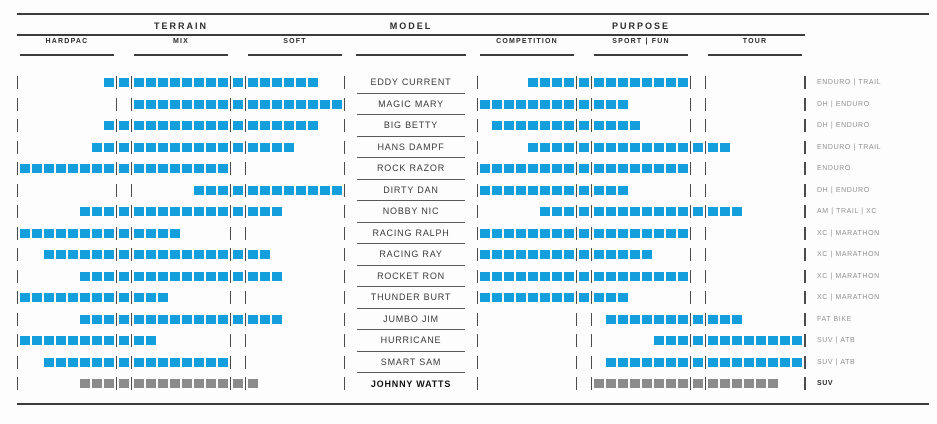  What do you see at coordinates (411, 47) in the screenshot?
I see `model-column-underline` at bounding box center [411, 47].